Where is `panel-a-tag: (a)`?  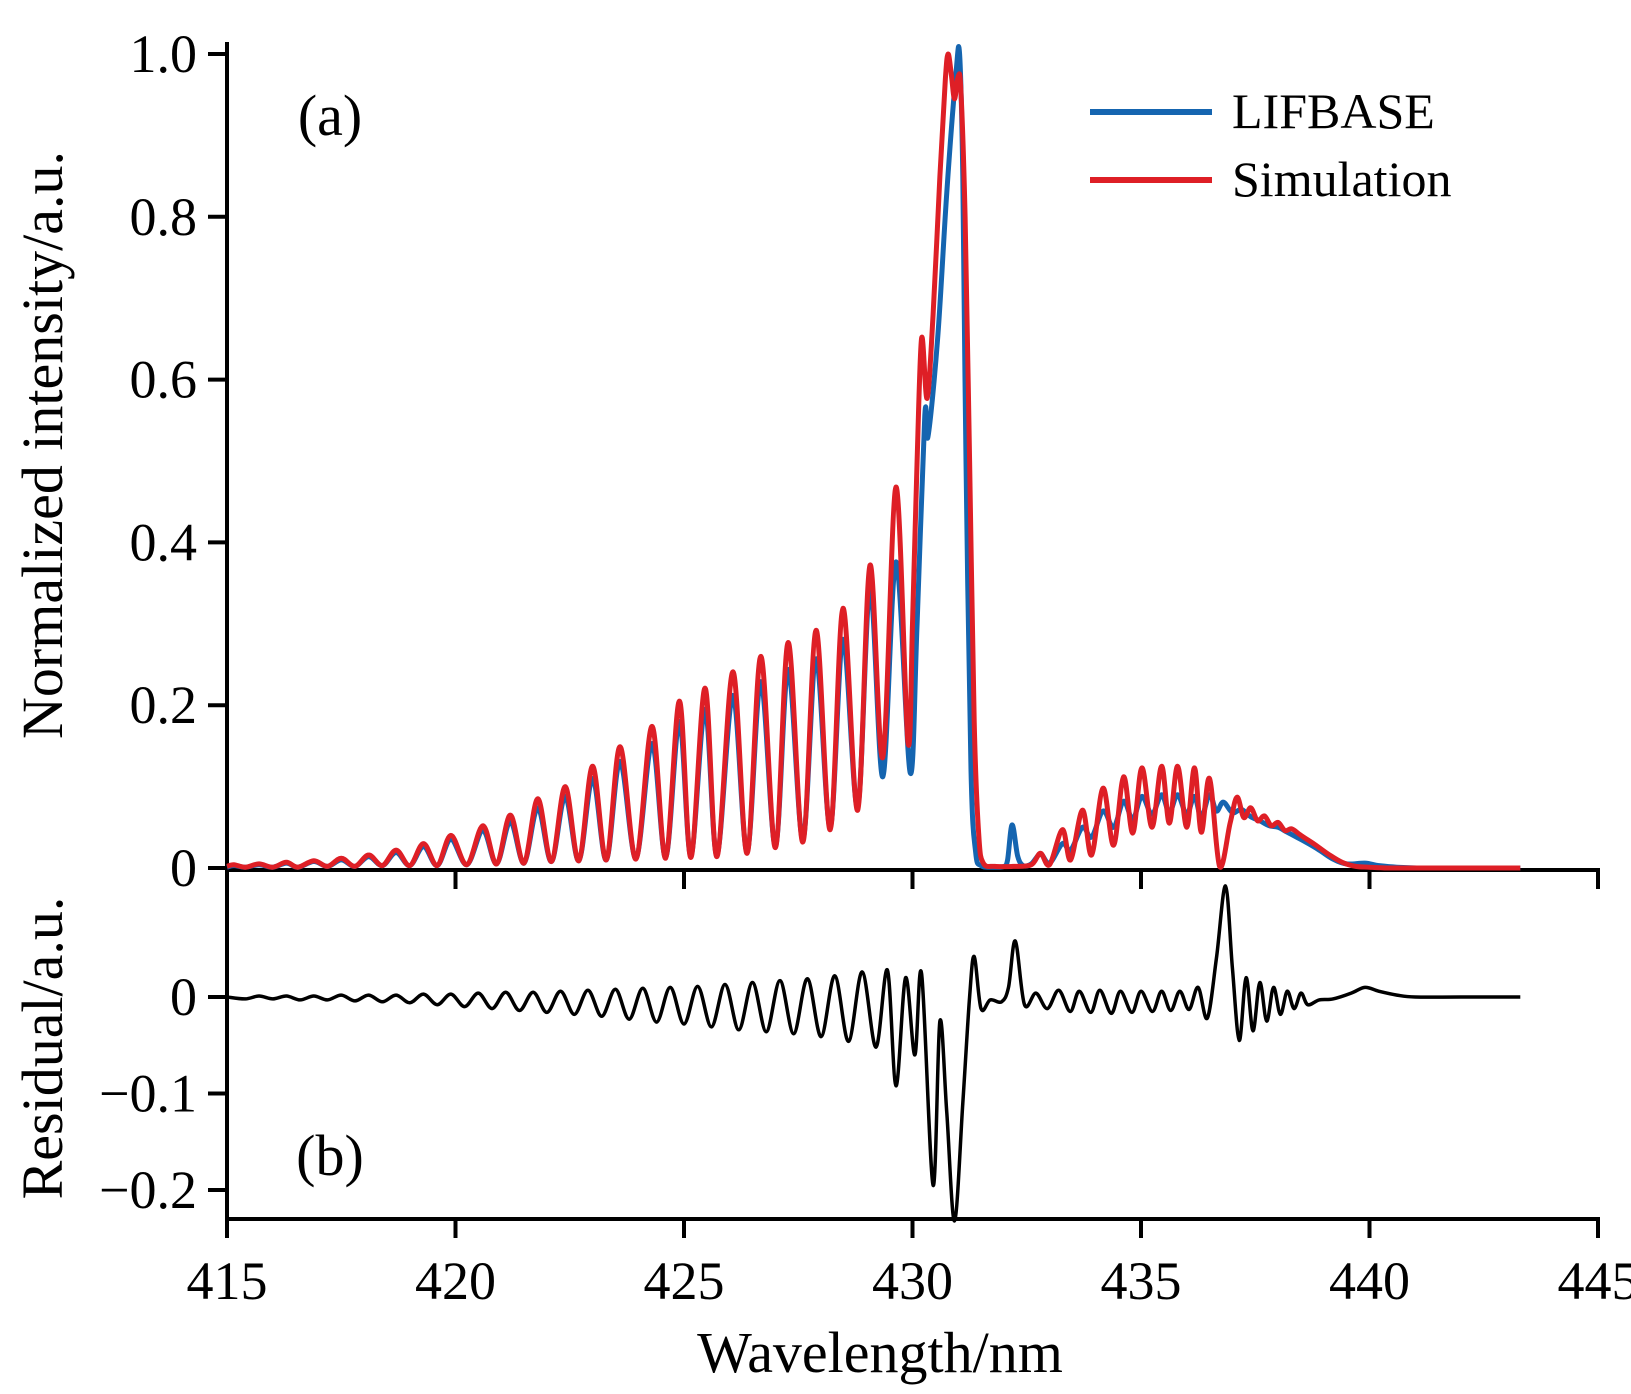
panel-a-tag: (a) is located at coordinates (330, 115).